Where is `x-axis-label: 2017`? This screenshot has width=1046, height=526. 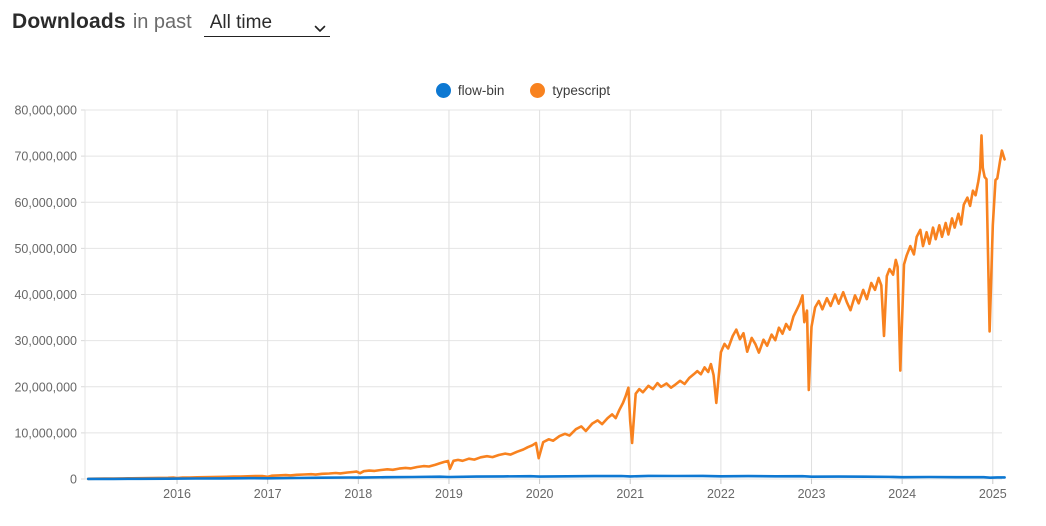 x-axis-label: 2017 is located at coordinates (268, 494).